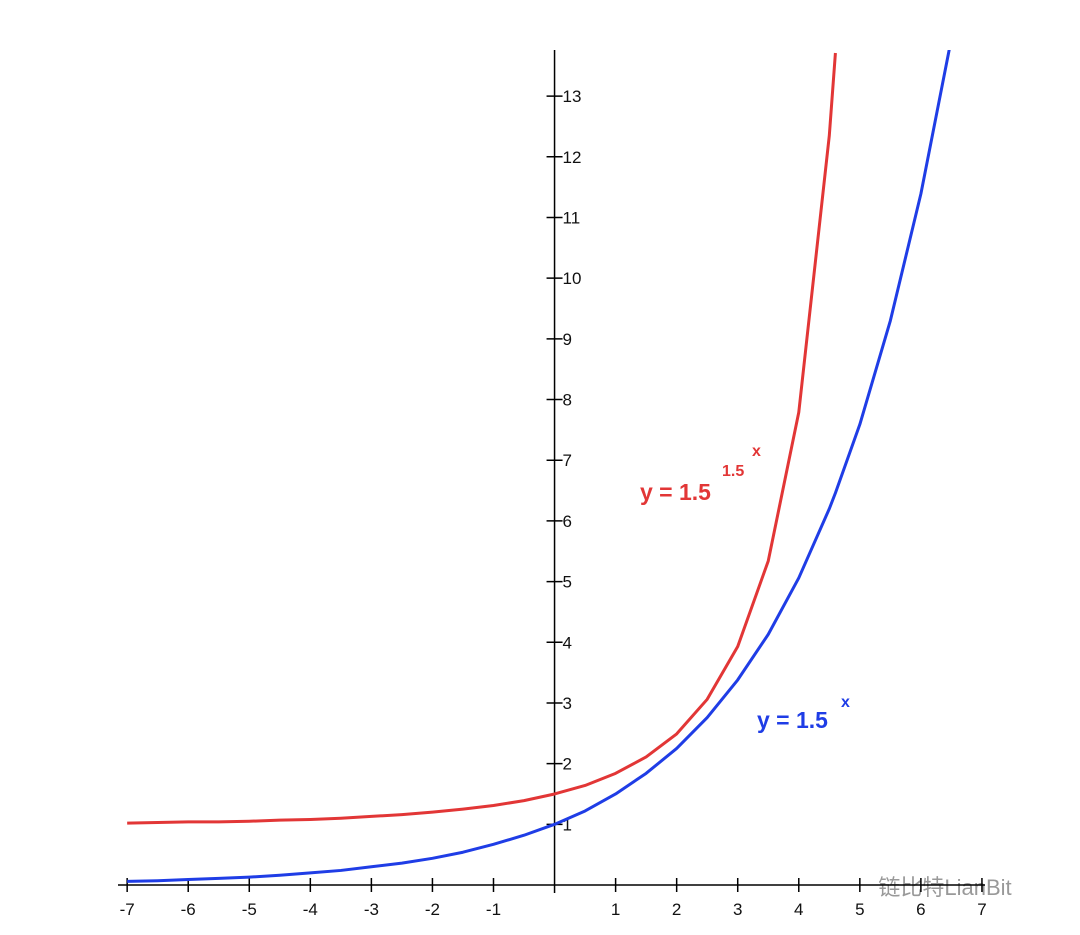 This screenshot has height=935, width=1080. Describe the element at coordinates (920, 909) in the screenshot. I see `x-tick-label: 6` at that location.